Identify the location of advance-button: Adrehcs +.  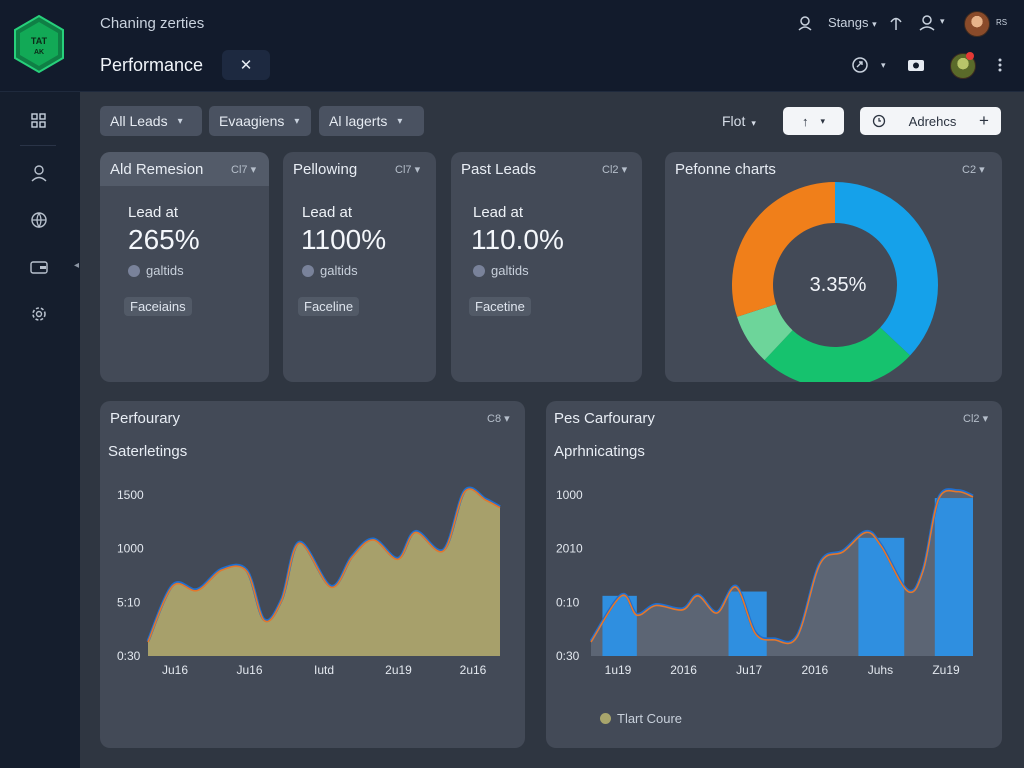
(930, 121).